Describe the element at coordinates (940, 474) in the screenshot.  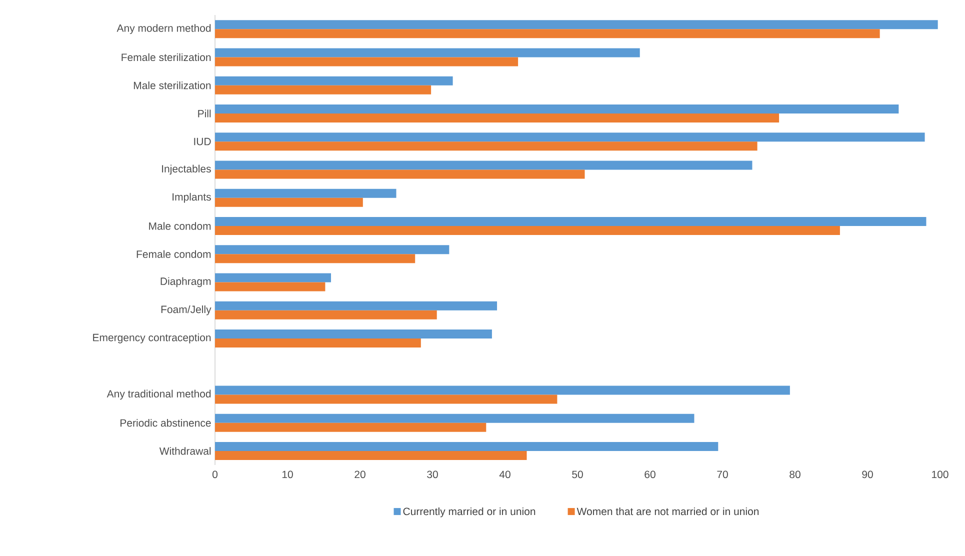
I see `x-tick-label: 100` at that location.